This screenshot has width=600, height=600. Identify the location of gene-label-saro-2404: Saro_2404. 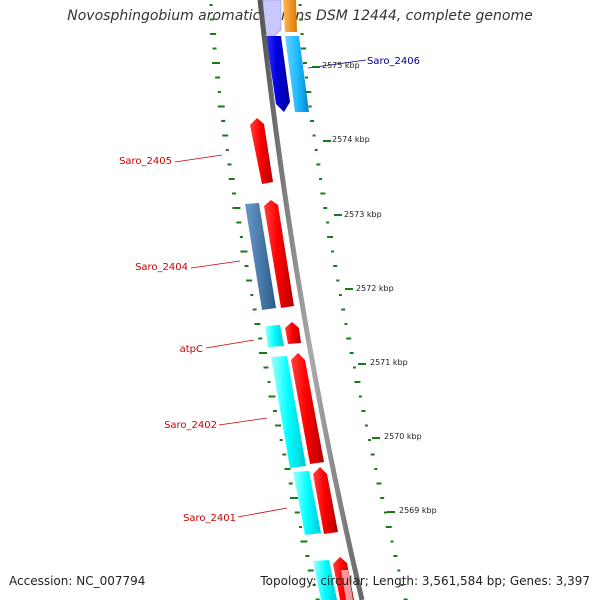
(161, 267).